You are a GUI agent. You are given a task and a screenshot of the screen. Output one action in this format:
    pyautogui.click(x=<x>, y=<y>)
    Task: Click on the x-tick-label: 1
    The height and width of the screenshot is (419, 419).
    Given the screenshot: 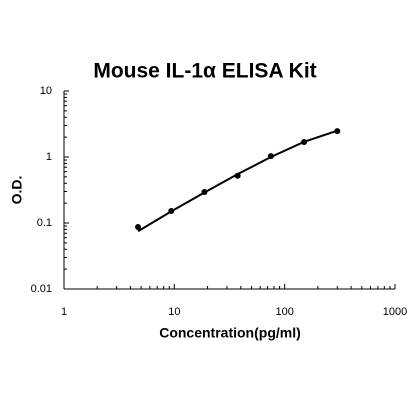 What is the action you would take?
    pyautogui.click(x=64, y=312)
    